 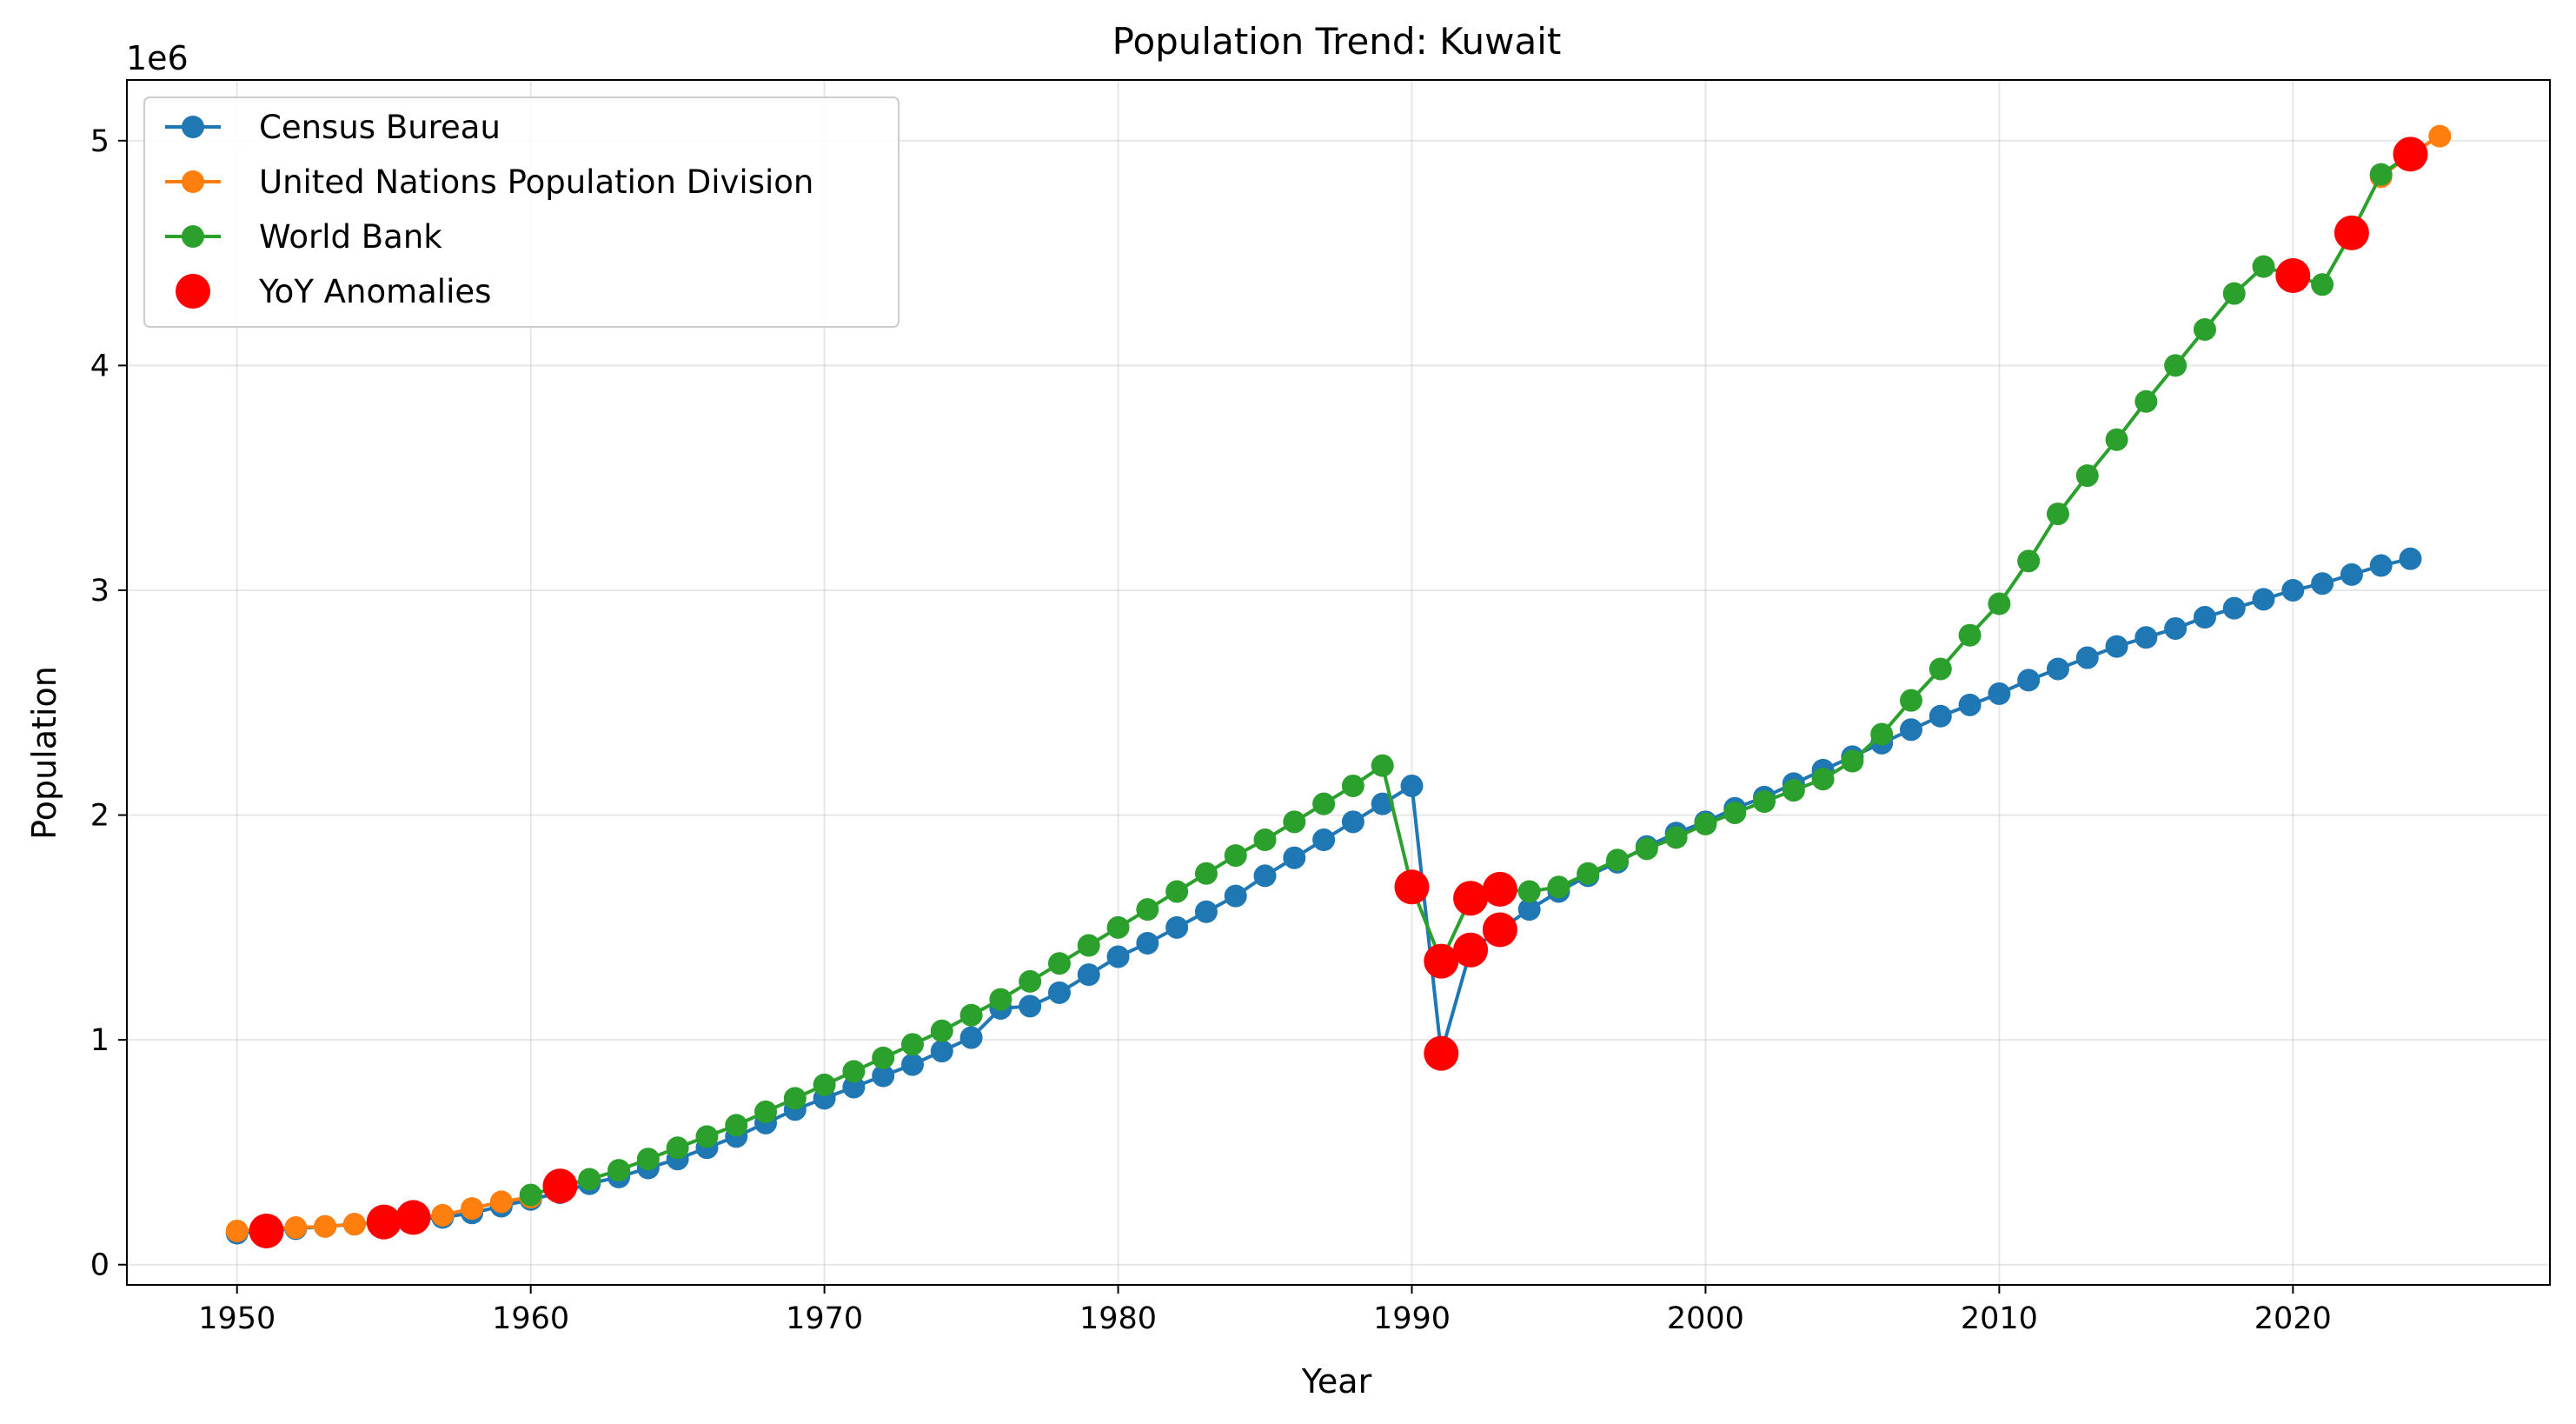 What do you see at coordinates (521, 212) in the screenshot?
I see `legend-box` at bounding box center [521, 212].